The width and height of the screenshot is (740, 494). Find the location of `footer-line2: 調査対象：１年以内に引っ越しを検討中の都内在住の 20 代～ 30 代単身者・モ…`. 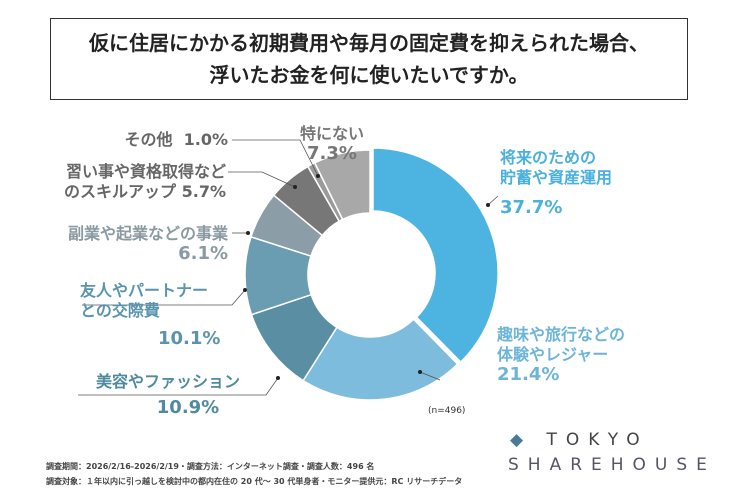

footer-line2: 調査対象：１年以内に引っ越しを検討中の都内在住の 20 代～ 30 代単身者・モ… is located at coordinates (254, 481).